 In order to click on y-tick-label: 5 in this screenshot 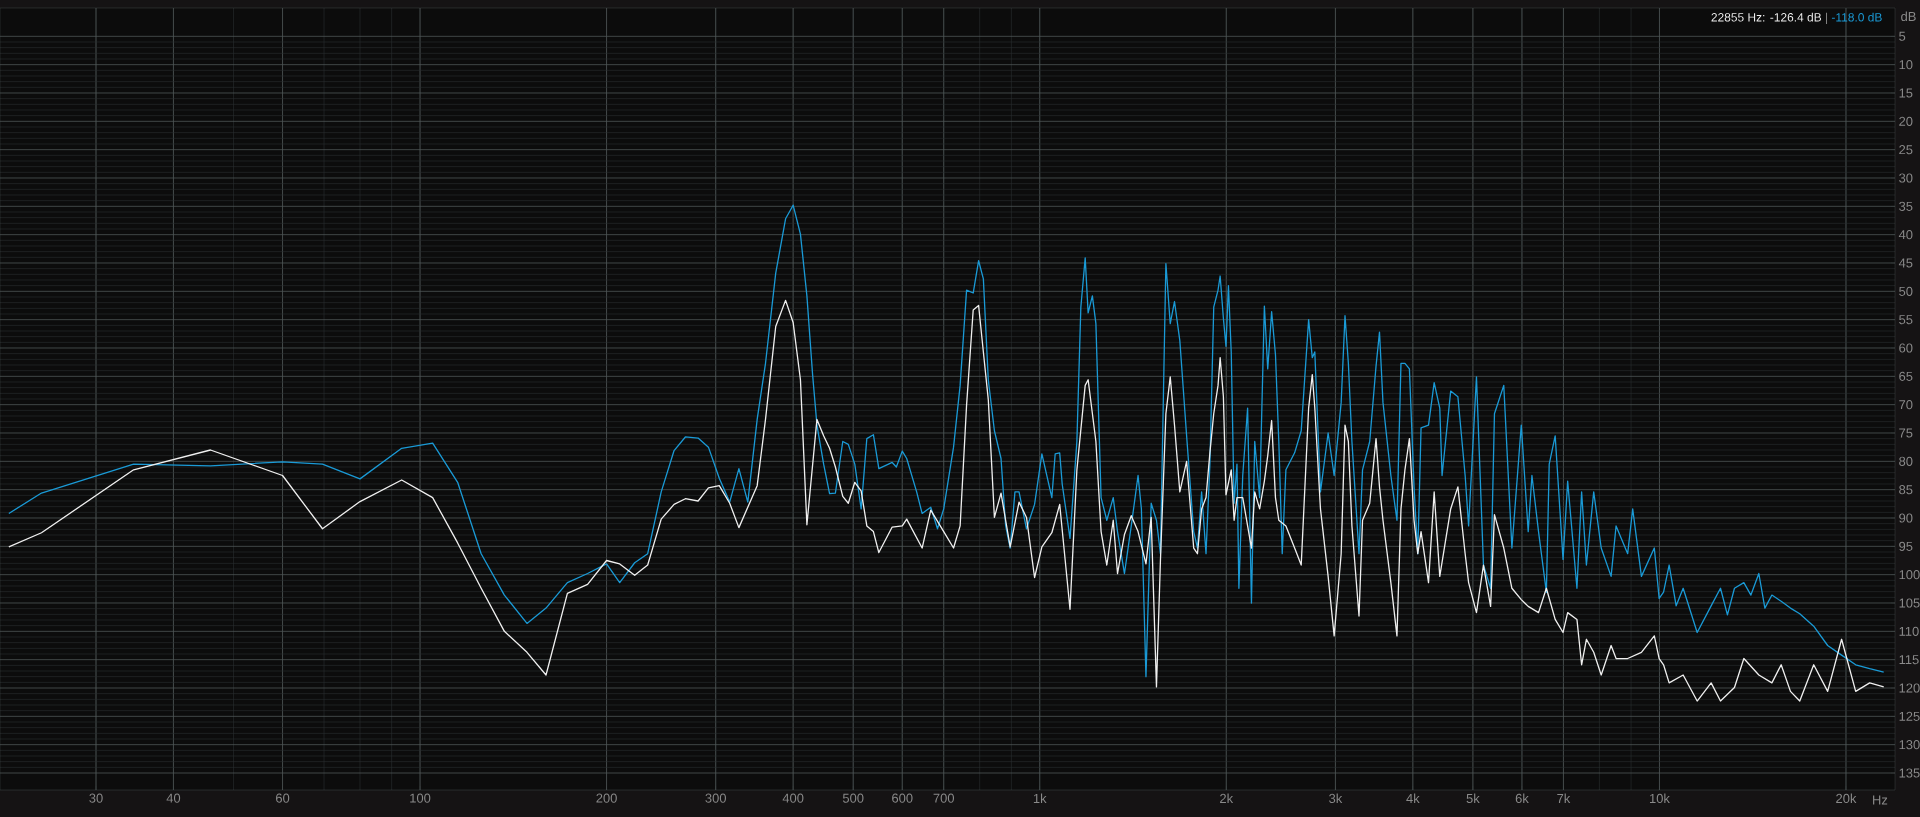, I will do `click(1902, 36)`.